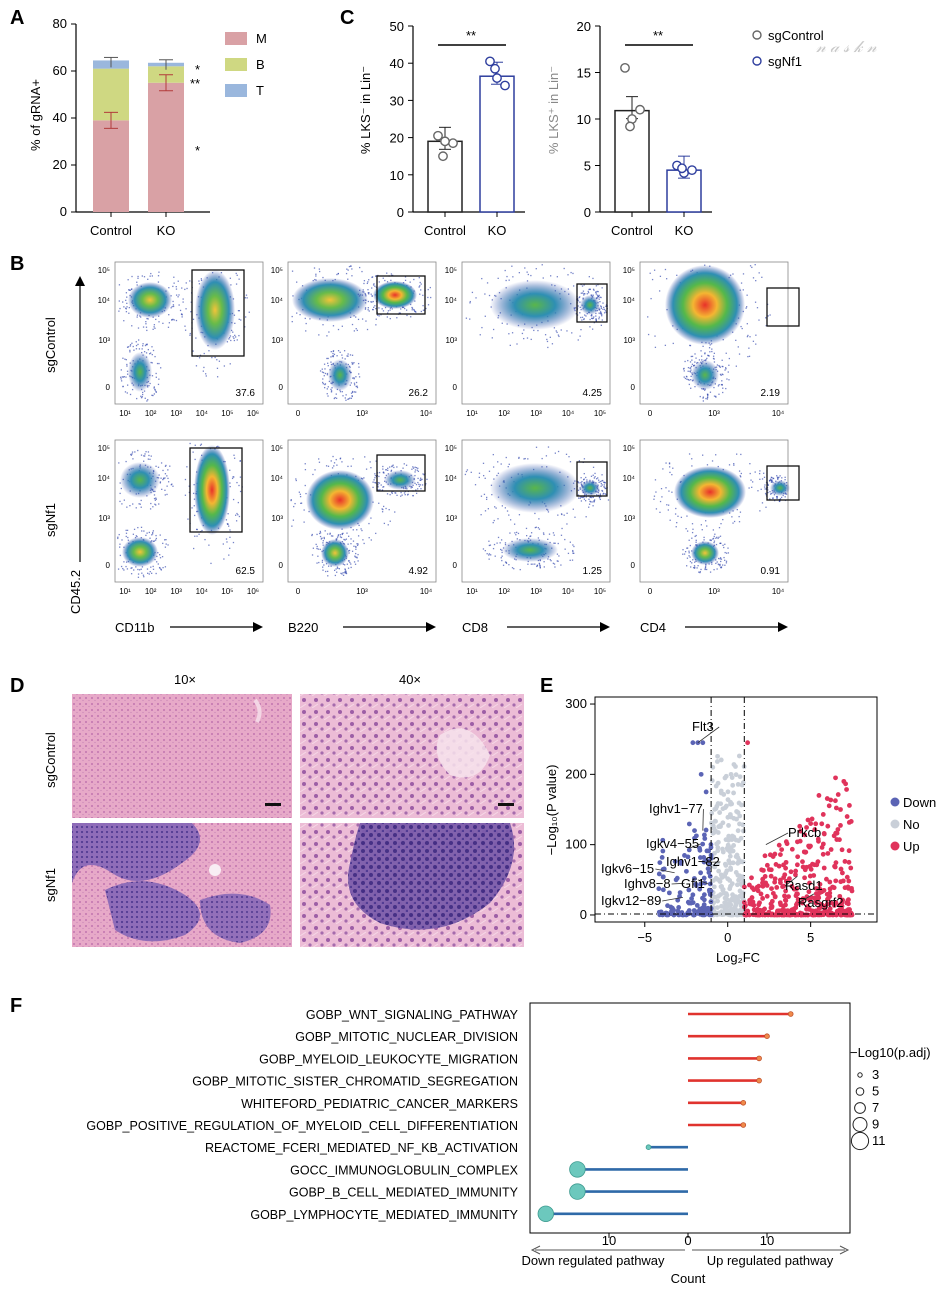 The height and width of the screenshot is (1293, 946). What do you see at coordinates (151, 591) in the screenshot?
I see `flow-xtick-label: 10²` at bounding box center [151, 591].